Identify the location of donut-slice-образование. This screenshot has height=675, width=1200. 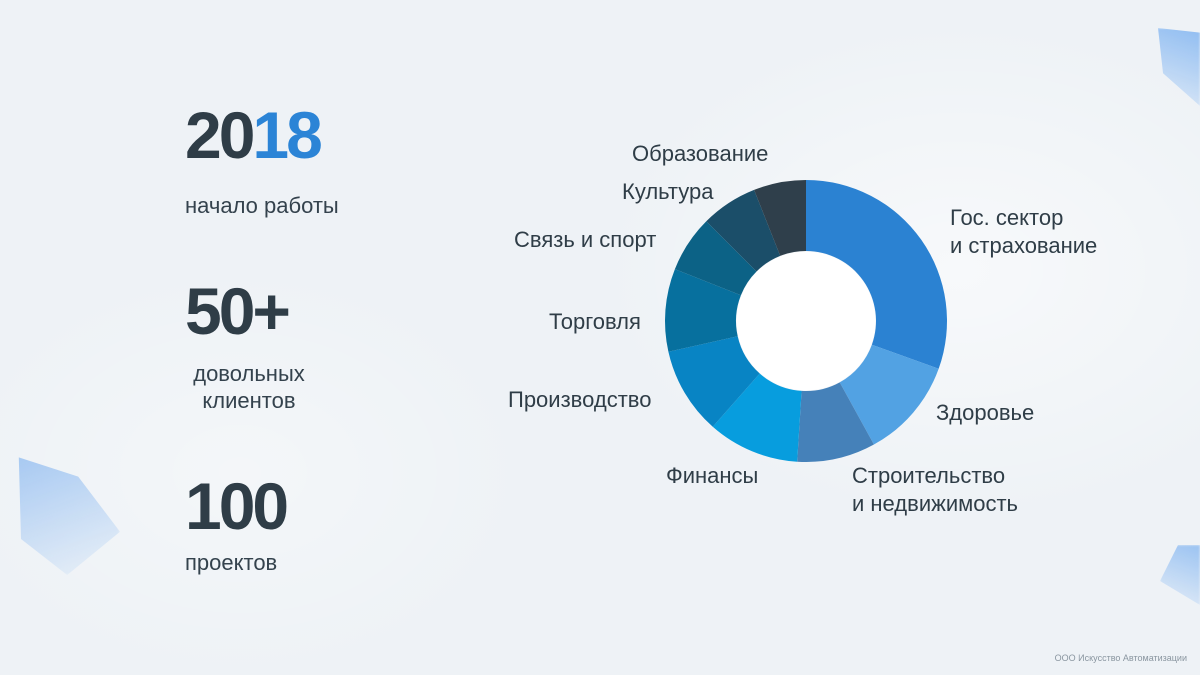
(780, 218).